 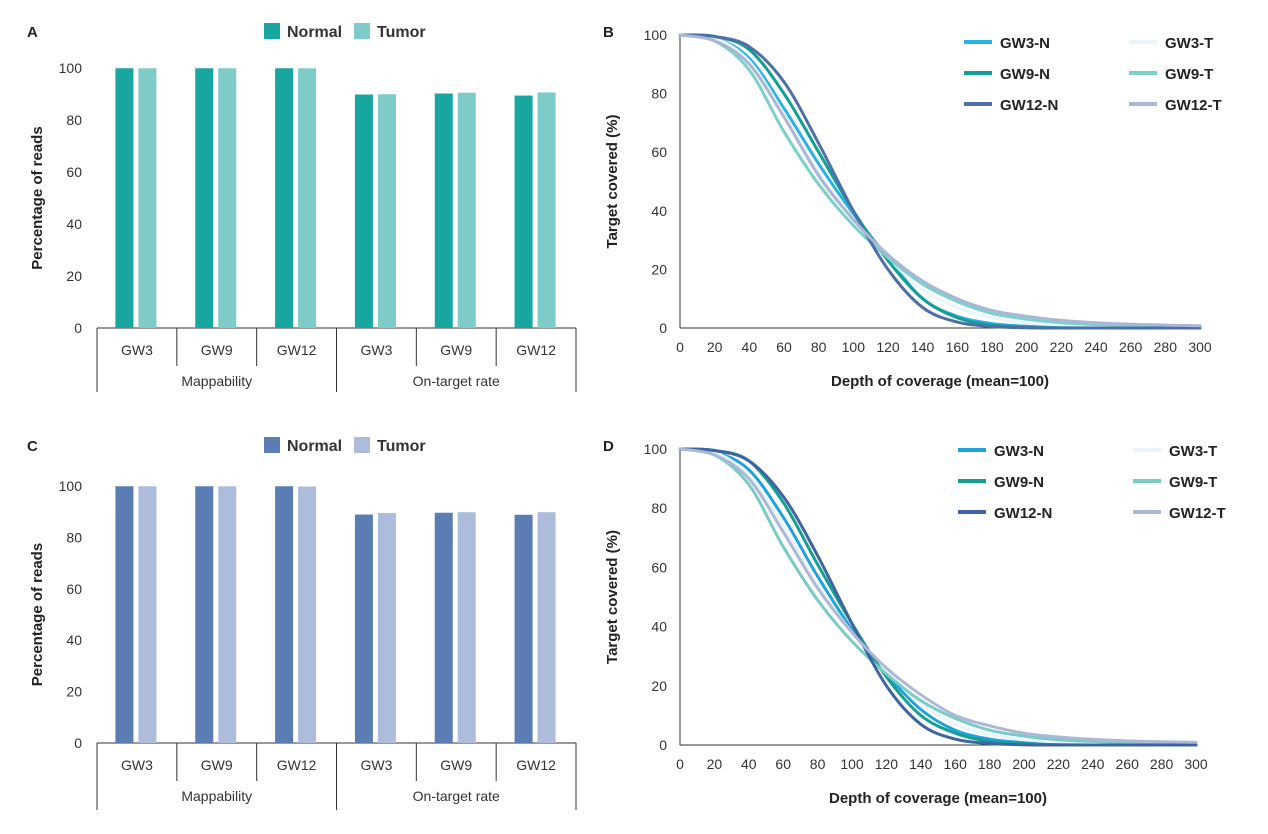 What do you see at coordinates (958, 347) in the screenshot?
I see `x-tick-label: 160` at bounding box center [958, 347].